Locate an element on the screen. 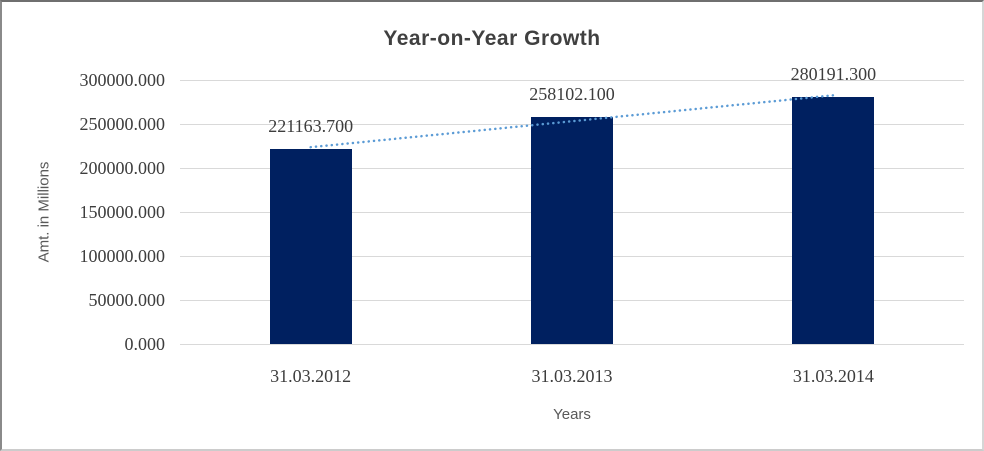  data-label: 258102.100 is located at coordinates (572, 93).